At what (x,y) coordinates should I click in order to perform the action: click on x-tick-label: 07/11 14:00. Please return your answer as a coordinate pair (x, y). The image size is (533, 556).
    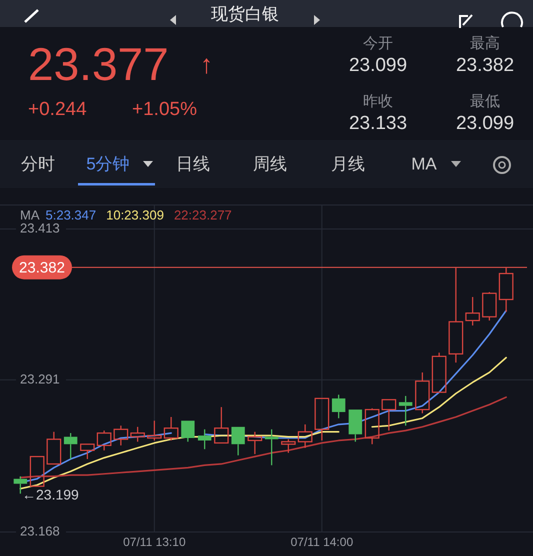
    Looking at the image, I should click on (322, 542).